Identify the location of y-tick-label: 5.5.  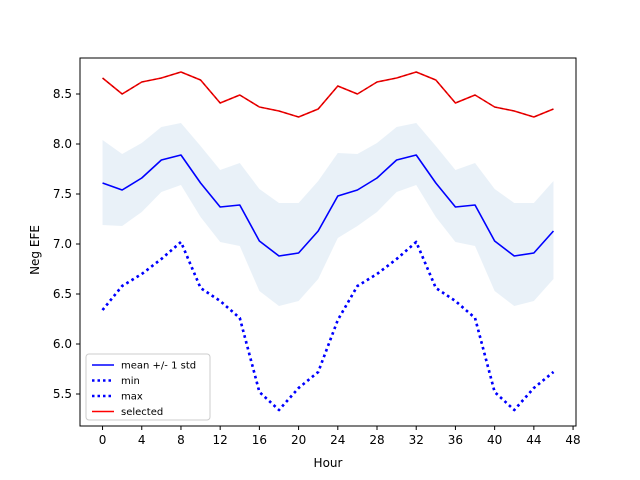
(62, 394).